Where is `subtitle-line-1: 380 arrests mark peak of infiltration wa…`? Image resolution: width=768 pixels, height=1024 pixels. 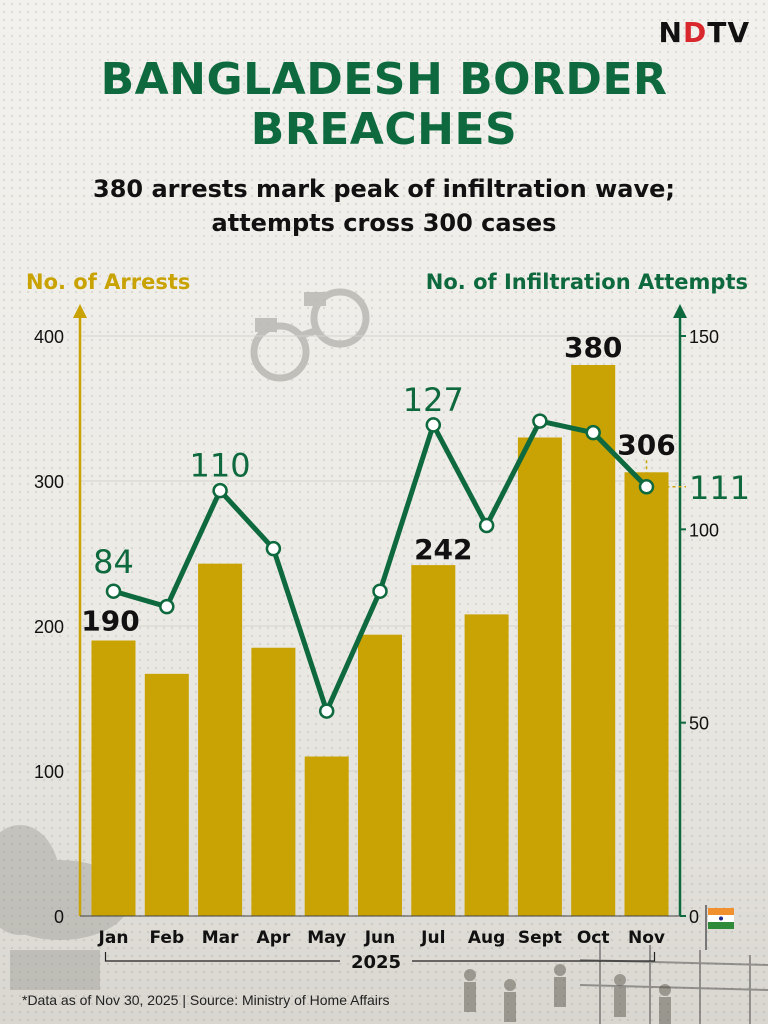
subtitle-line-1: 380 arrests mark peak of infiltration wa… is located at coordinates (384, 189).